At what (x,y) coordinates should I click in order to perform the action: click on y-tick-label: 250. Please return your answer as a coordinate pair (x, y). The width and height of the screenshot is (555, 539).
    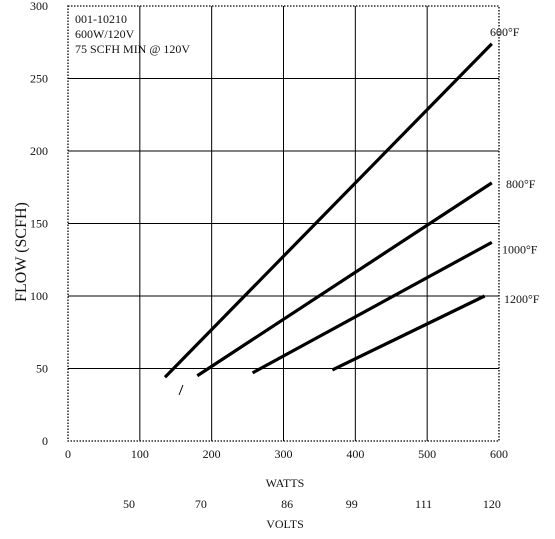
    Looking at the image, I should click on (39, 79).